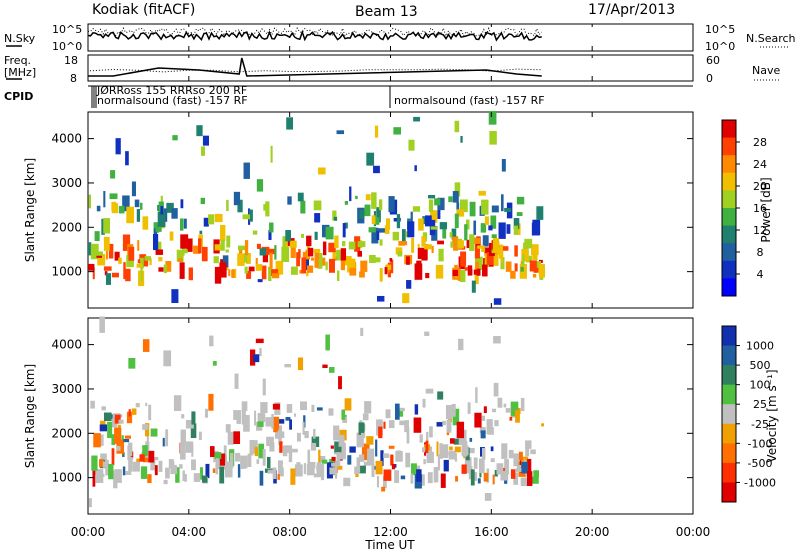  I want to click on x-tick-label: 00:00, so click(693, 532).